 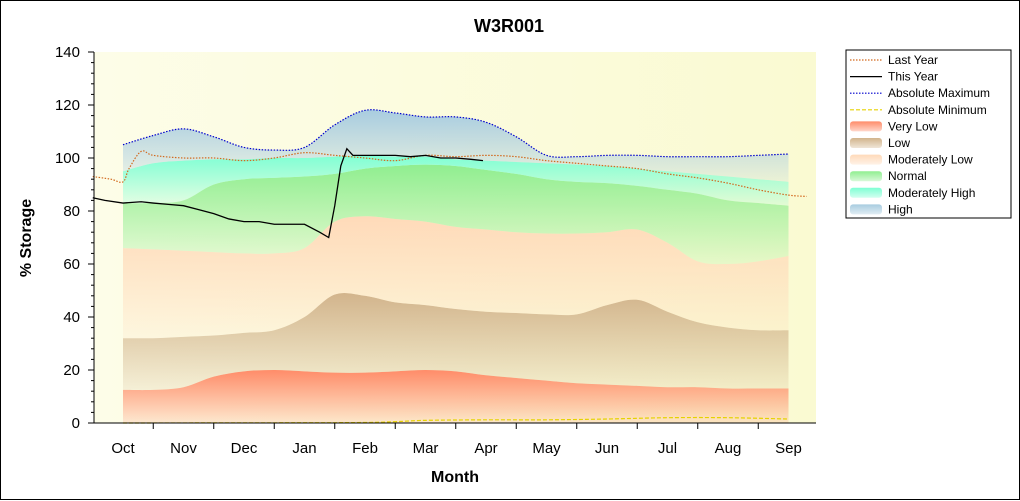 I want to click on legend-item-normal: Normal, so click(x=888, y=176).